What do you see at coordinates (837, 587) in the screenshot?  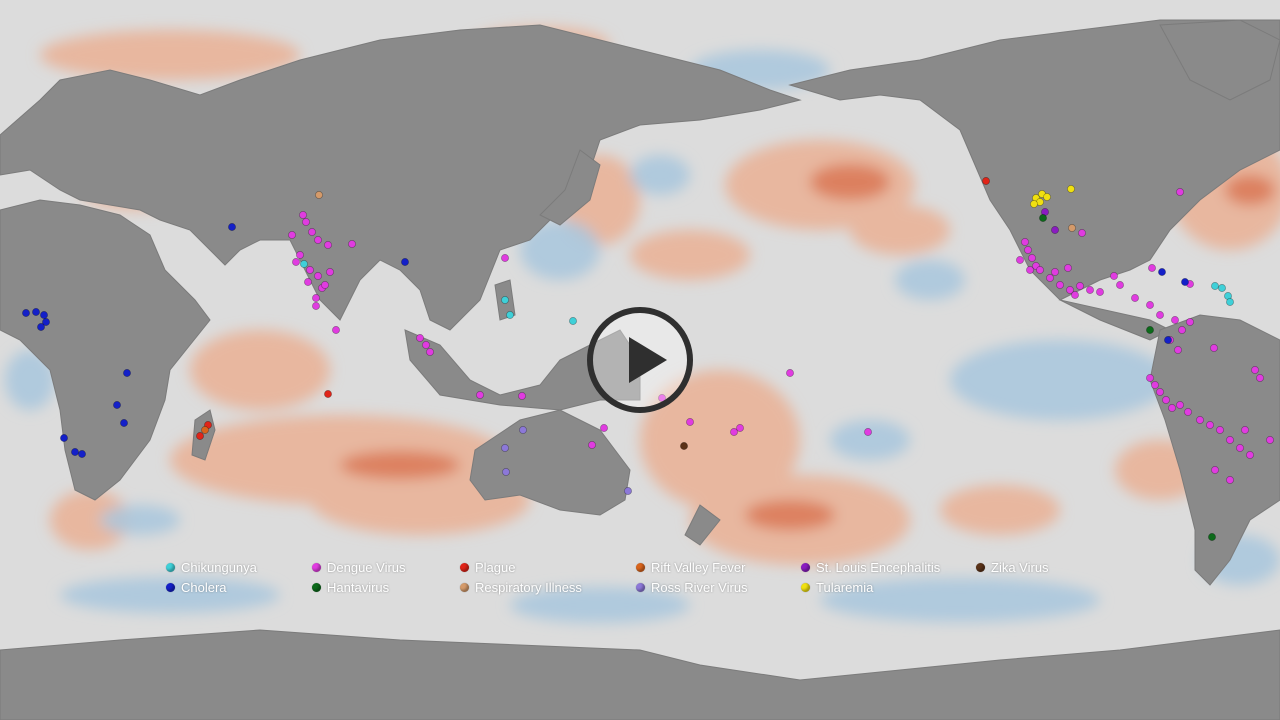 I see `legend-item: Tularemia` at bounding box center [837, 587].